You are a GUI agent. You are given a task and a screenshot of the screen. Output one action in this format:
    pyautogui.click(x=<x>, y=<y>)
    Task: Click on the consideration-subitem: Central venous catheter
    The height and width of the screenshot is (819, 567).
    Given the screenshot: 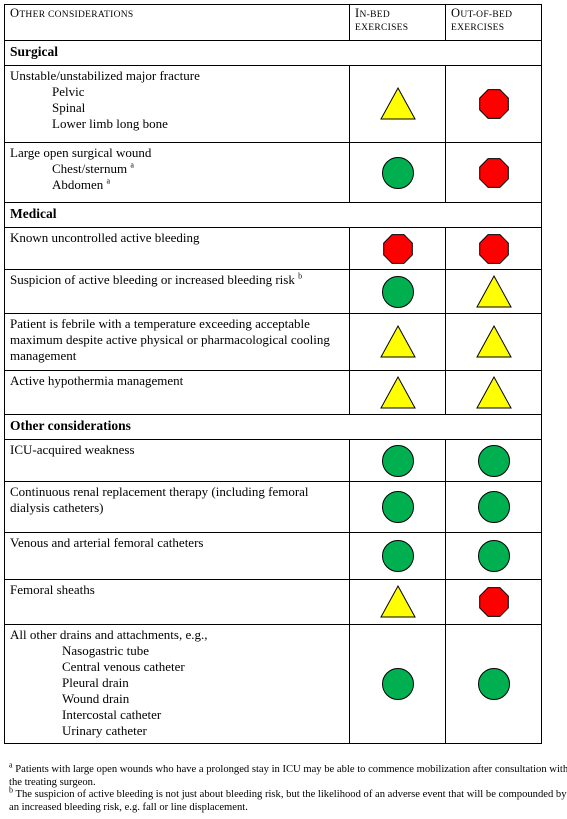 What is the action you would take?
    pyautogui.click(x=177, y=667)
    